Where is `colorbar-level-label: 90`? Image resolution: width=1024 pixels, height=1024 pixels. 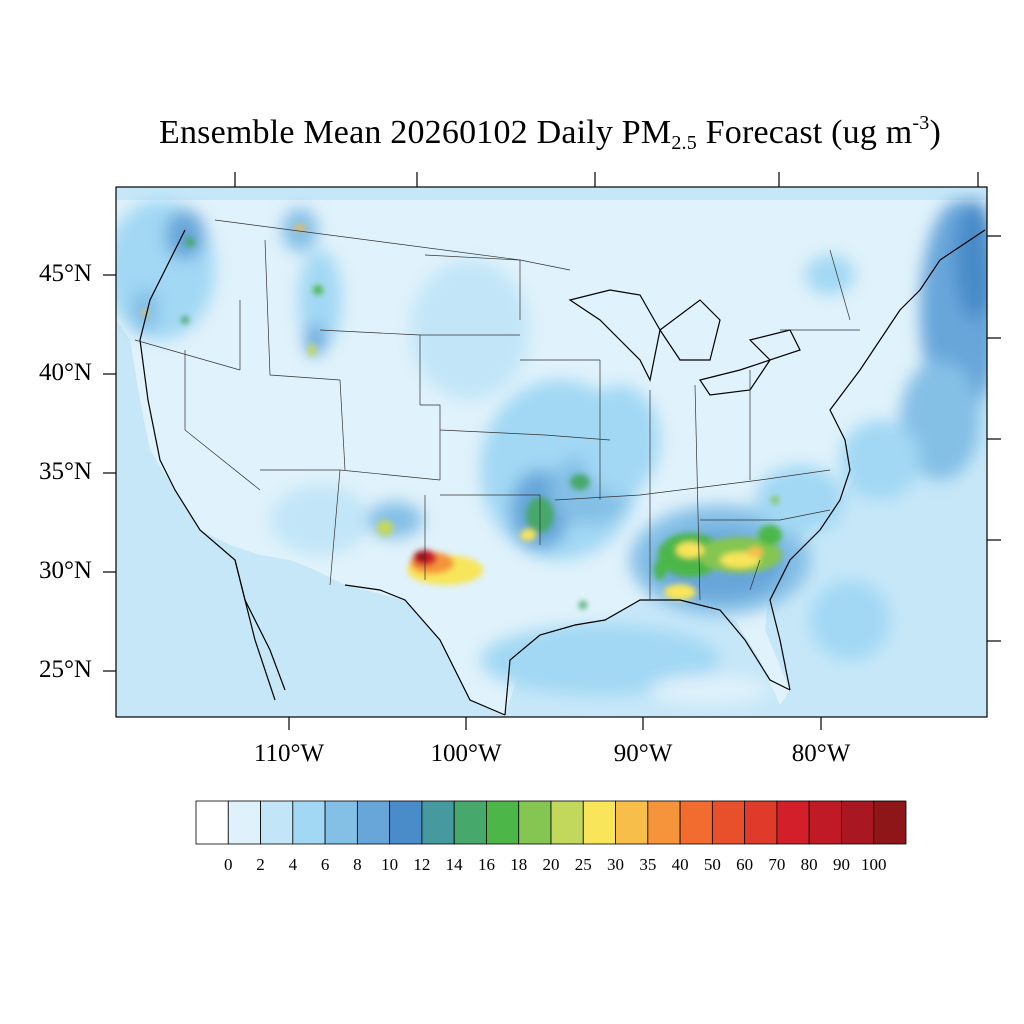
colorbar-level-label: 90 is located at coordinates (841, 864).